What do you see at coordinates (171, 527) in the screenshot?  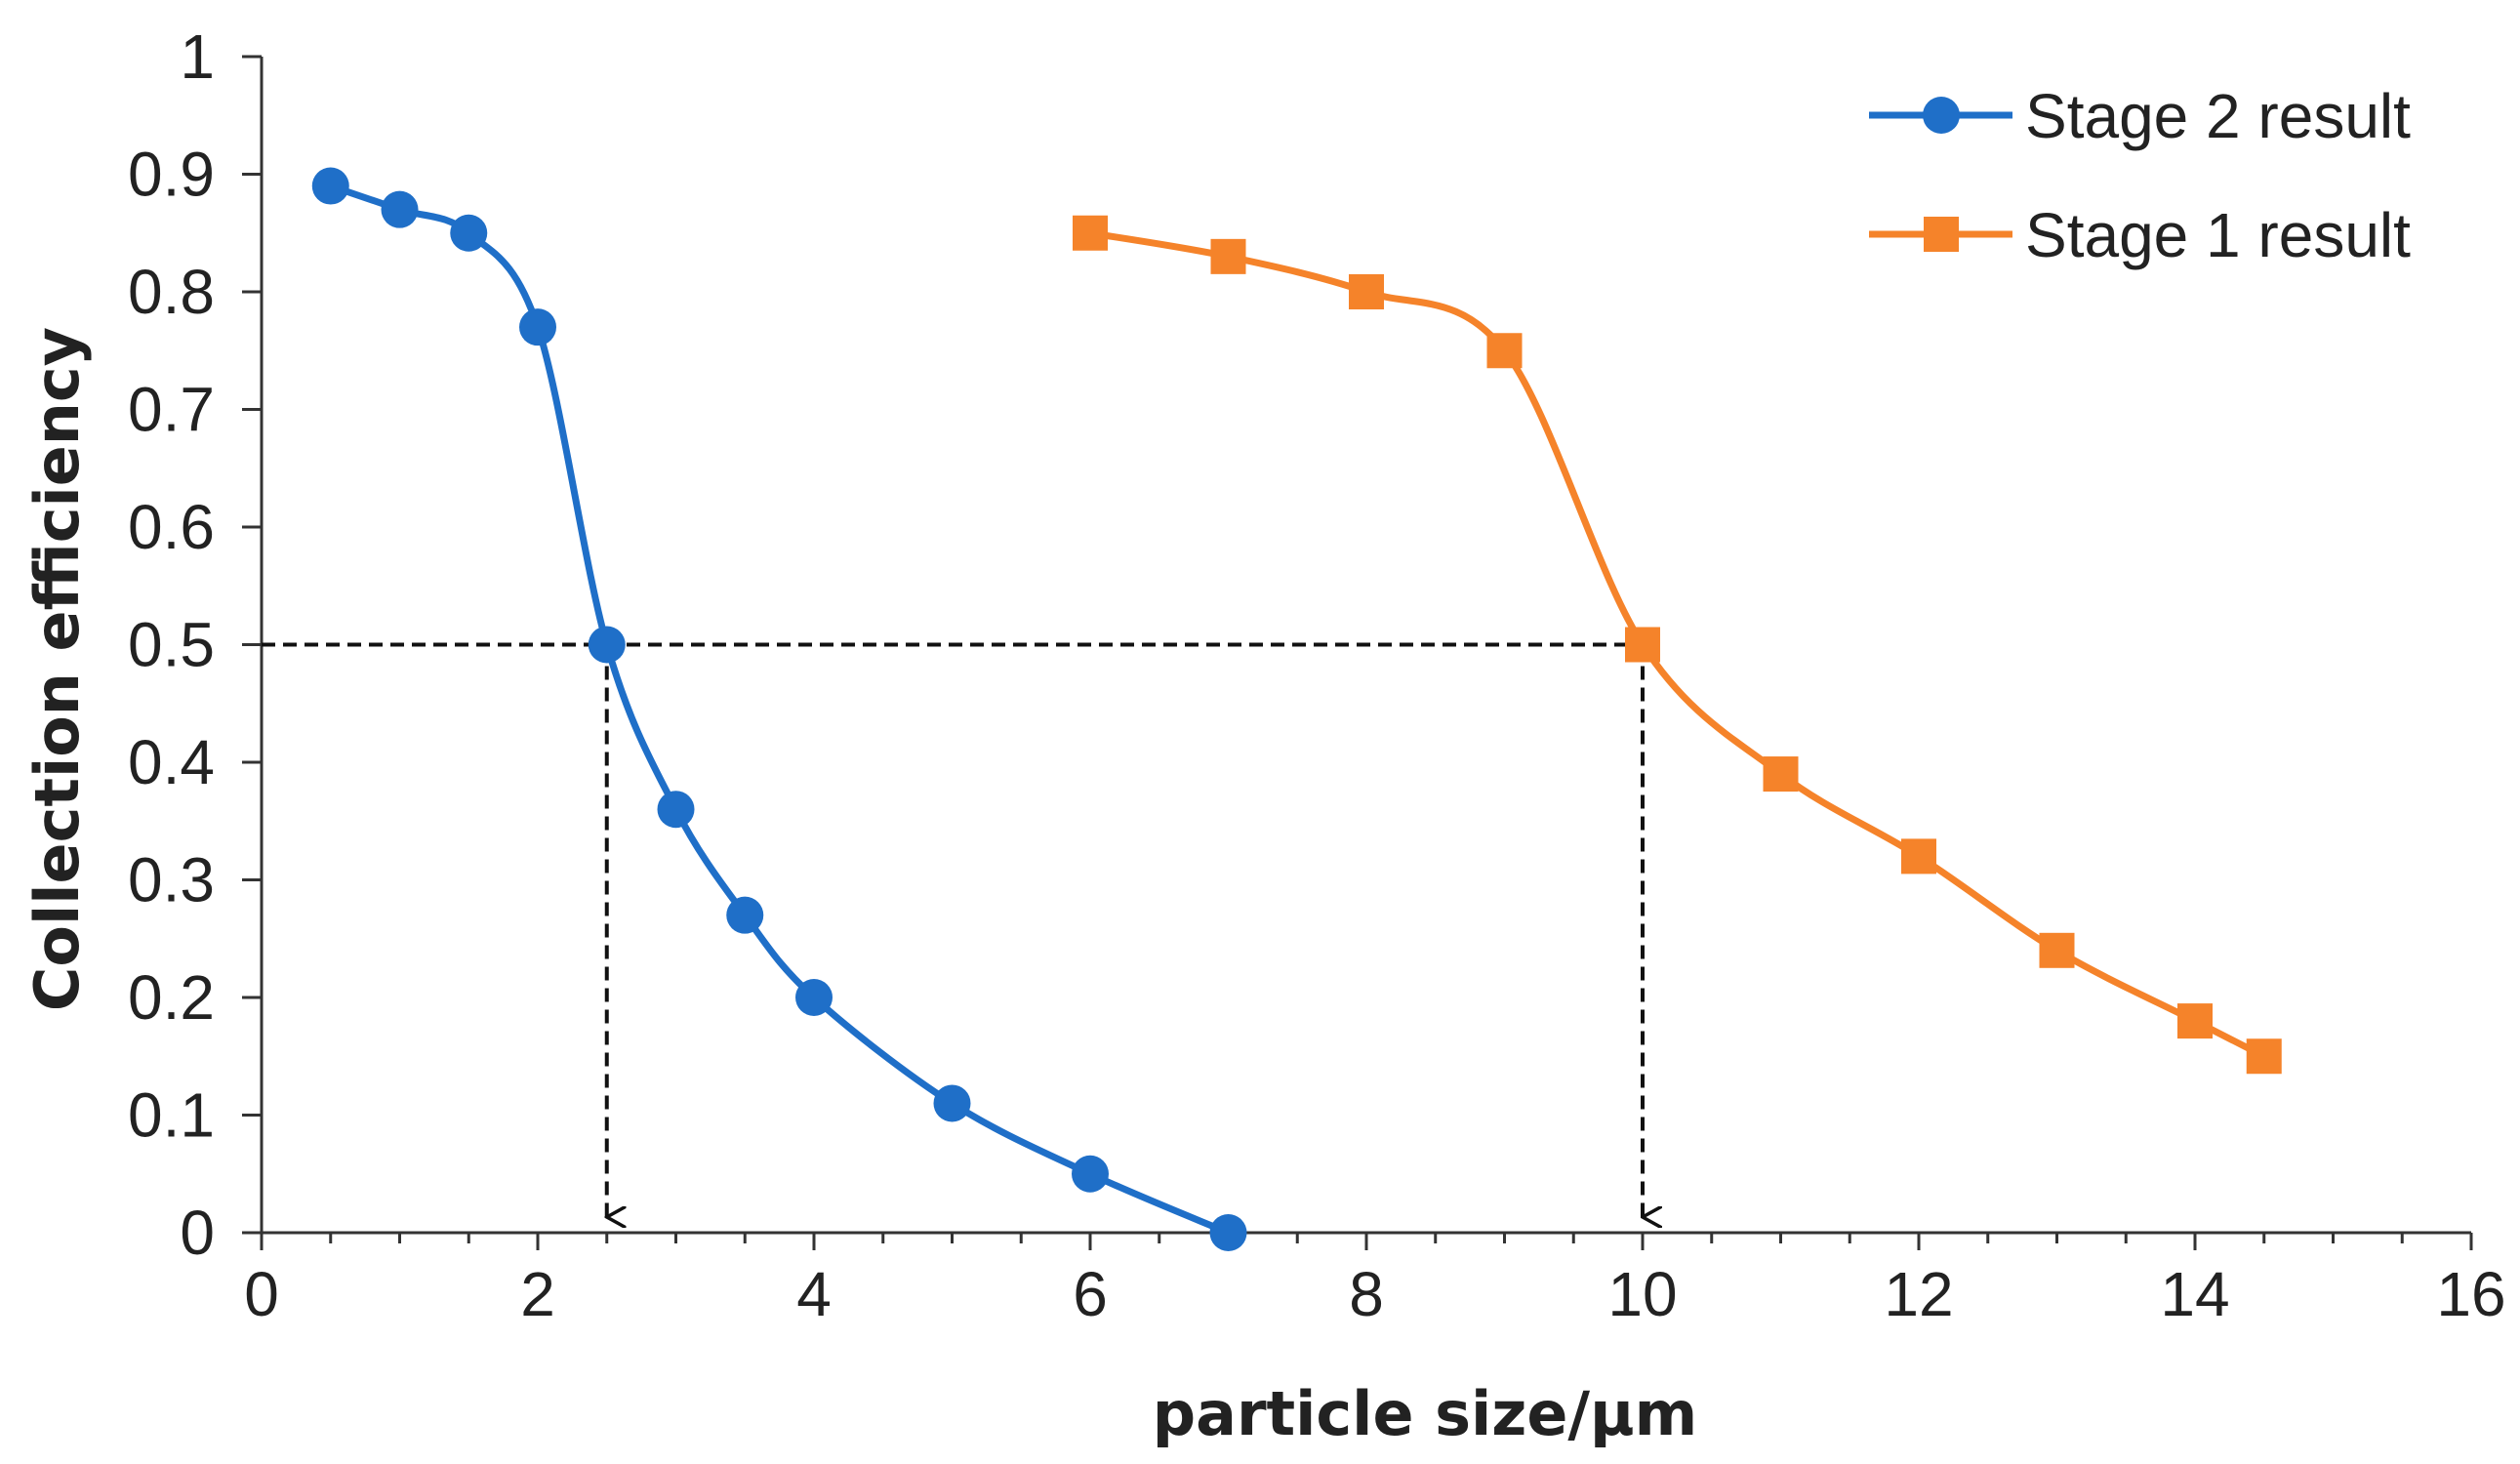 I see `y-tick-label: 0.6` at bounding box center [171, 527].